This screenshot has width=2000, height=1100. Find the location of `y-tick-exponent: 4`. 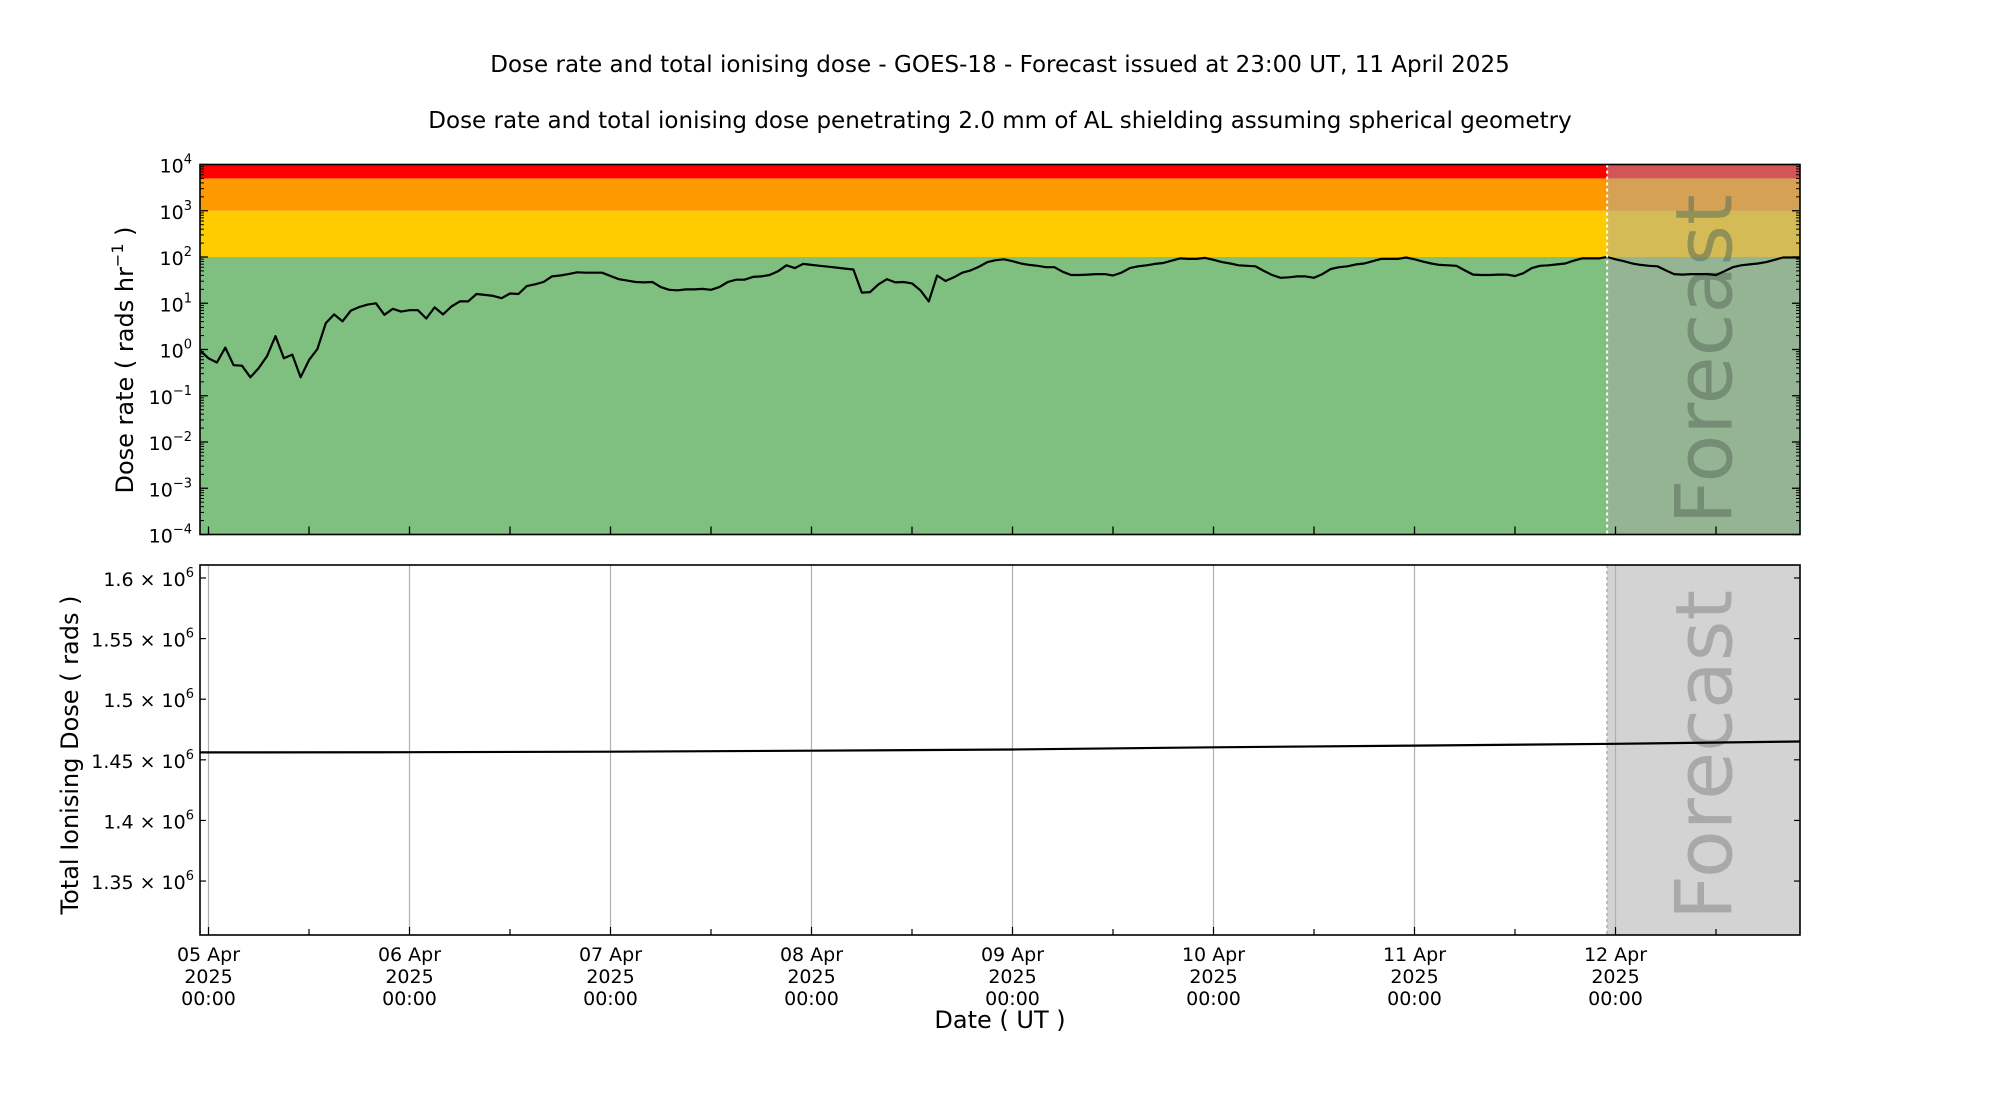

y-tick-exponent: 4 is located at coordinates (188, 160).